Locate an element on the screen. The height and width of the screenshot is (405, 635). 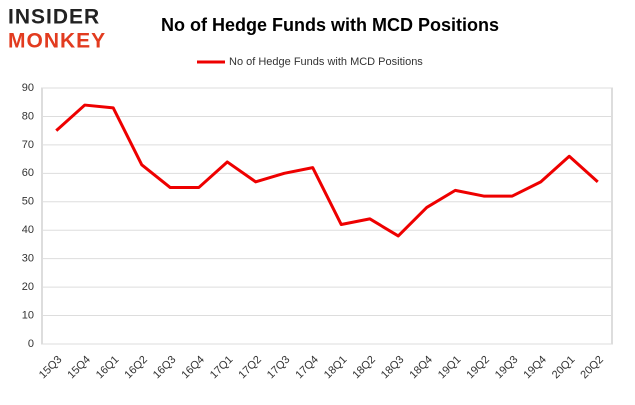
x-tick-label: 15Q3 is located at coordinates (51, 368).